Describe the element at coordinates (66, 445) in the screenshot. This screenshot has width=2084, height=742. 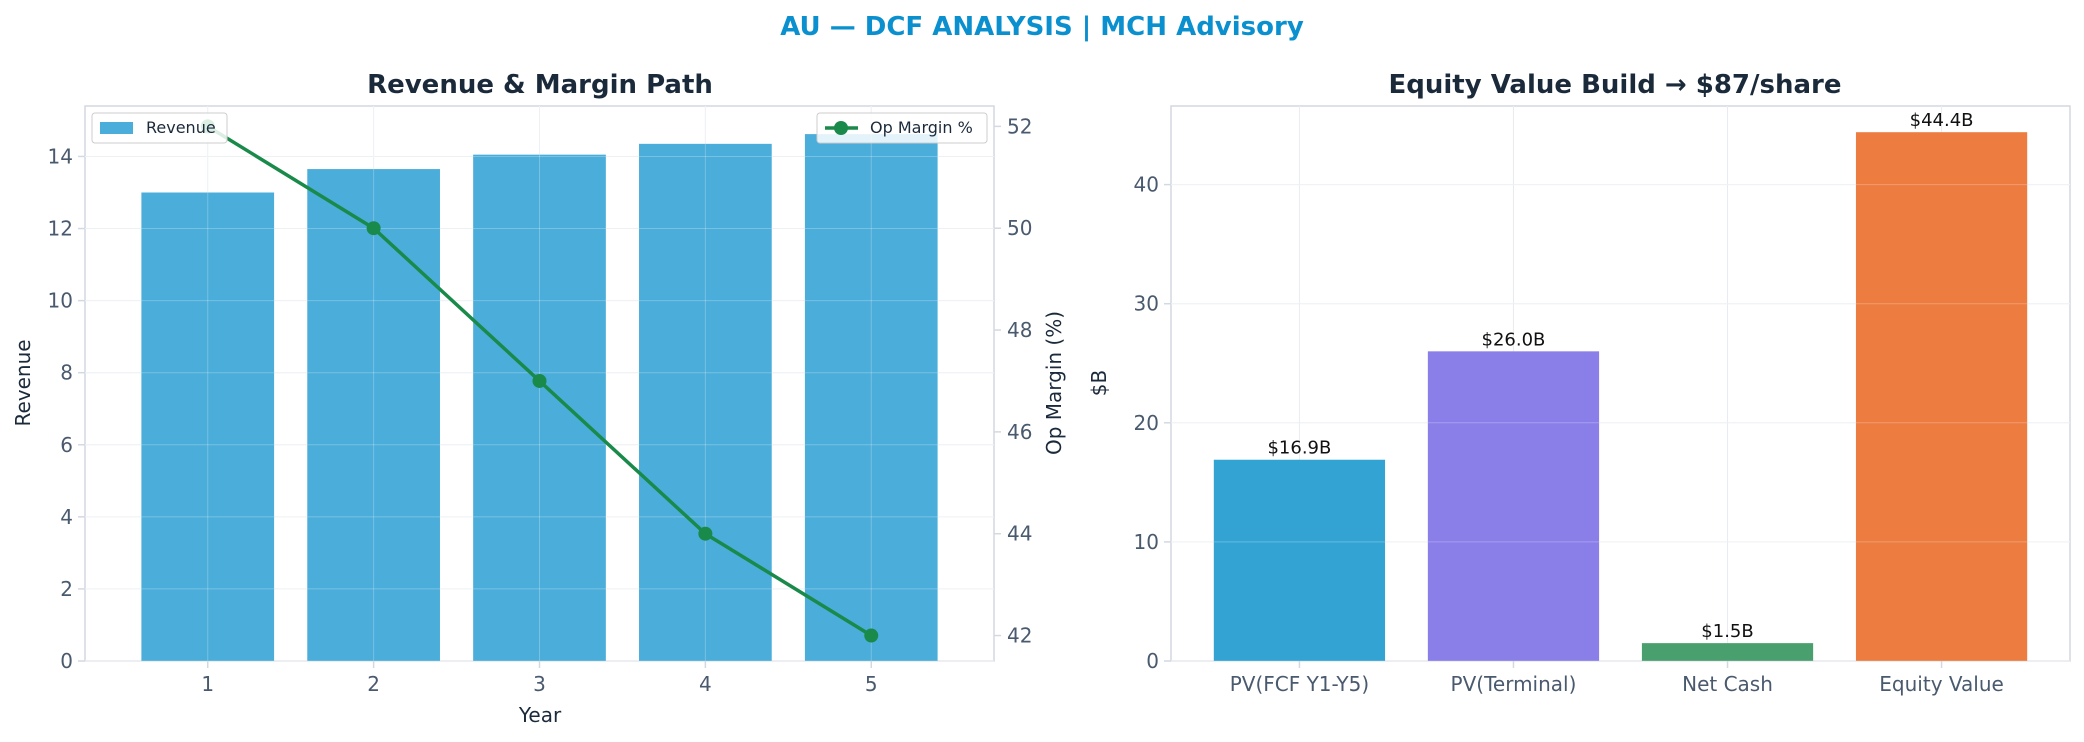
I see `revenue-y-tick-label: 6` at that location.